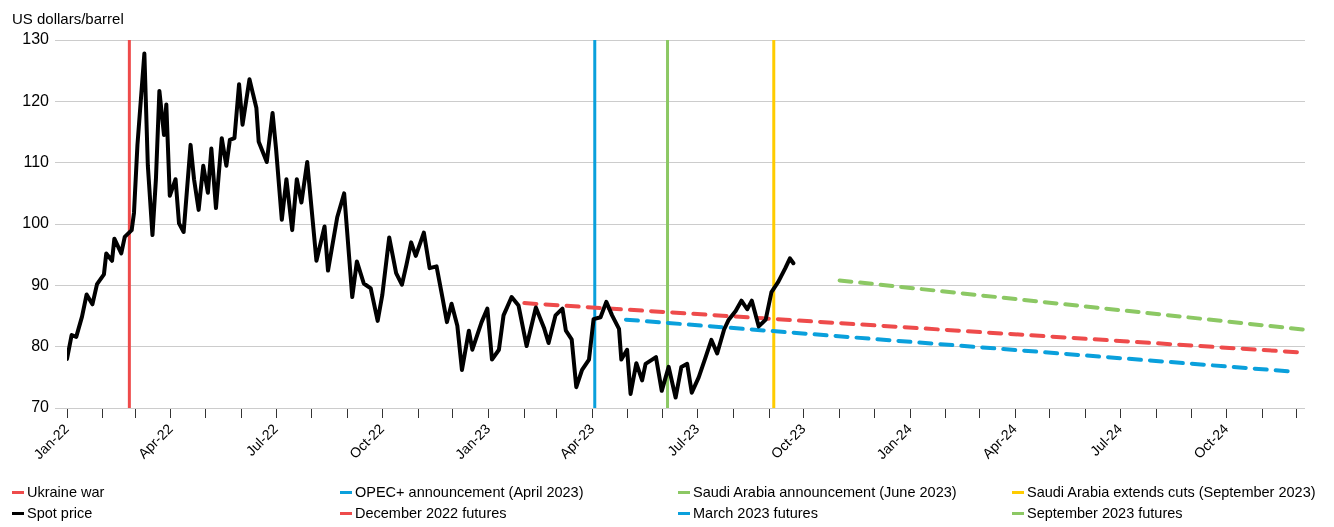  What do you see at coordinates (755, 513) in the screenshot?
I see `legend-label: March 2023 futures` at bounding box center [755, 513].